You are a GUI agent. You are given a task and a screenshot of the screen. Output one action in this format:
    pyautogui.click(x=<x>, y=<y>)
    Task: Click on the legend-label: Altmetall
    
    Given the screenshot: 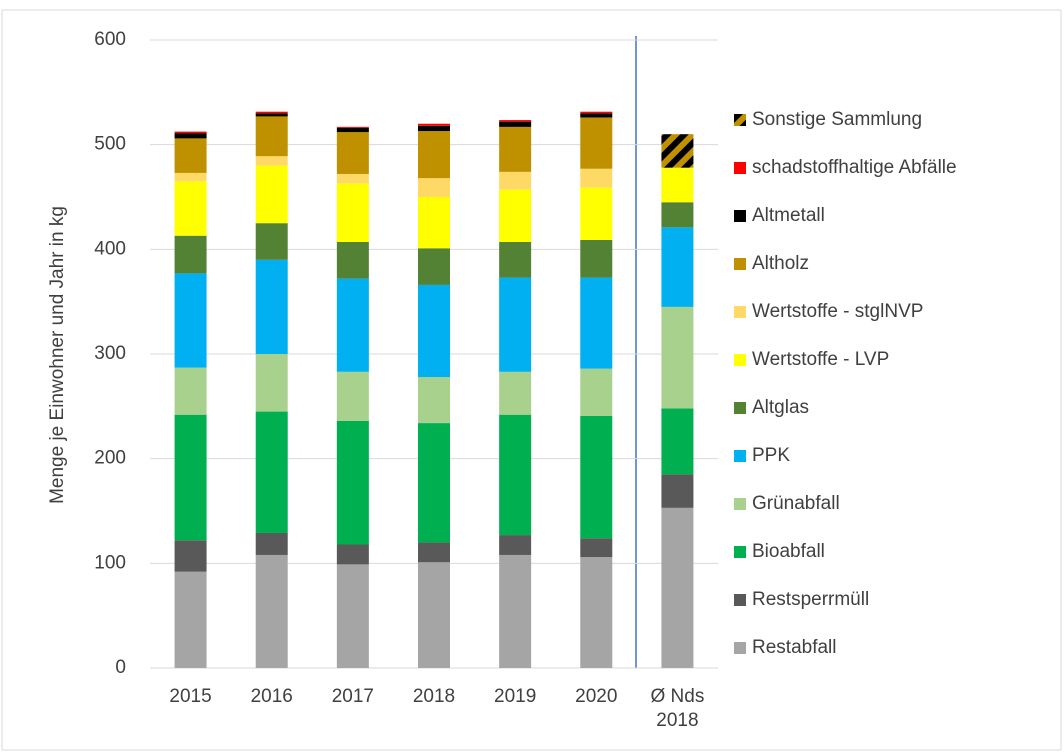 What is the action you would take?
    pyautogui.click(x=788, y=215)
    